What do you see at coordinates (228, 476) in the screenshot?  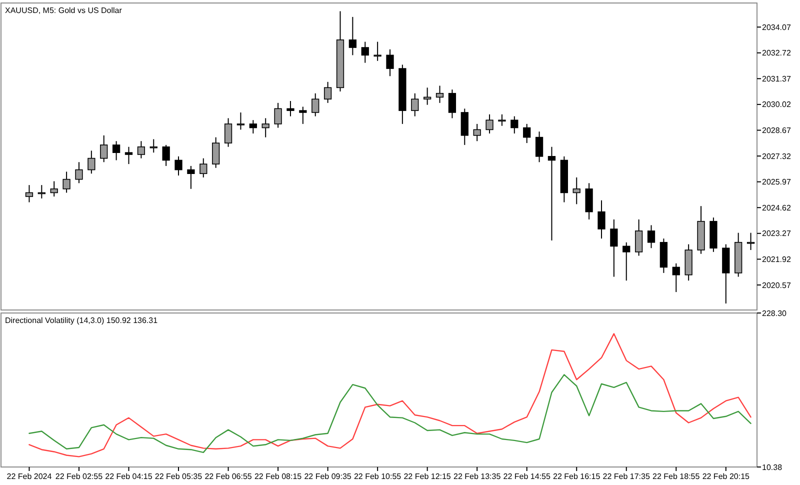 I see `x-tick-label: 22 Feb 06:55` at bounding box center [228, 476].